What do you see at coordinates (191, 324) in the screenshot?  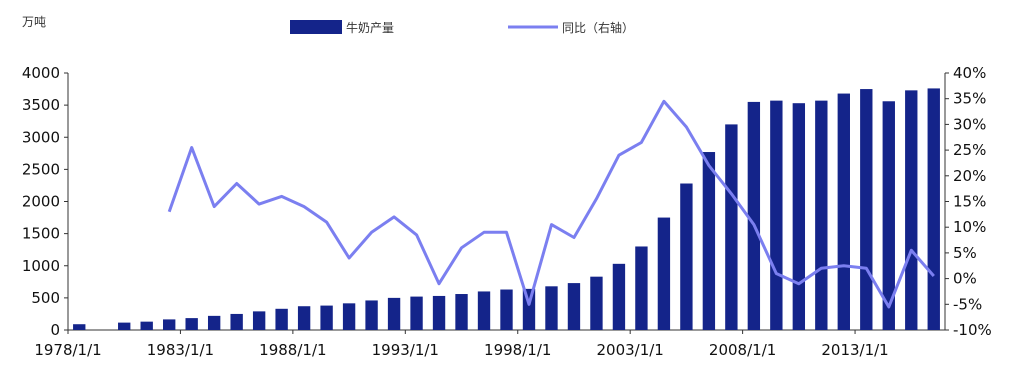 I see `bar-1983` at bounding box center [191, 324].